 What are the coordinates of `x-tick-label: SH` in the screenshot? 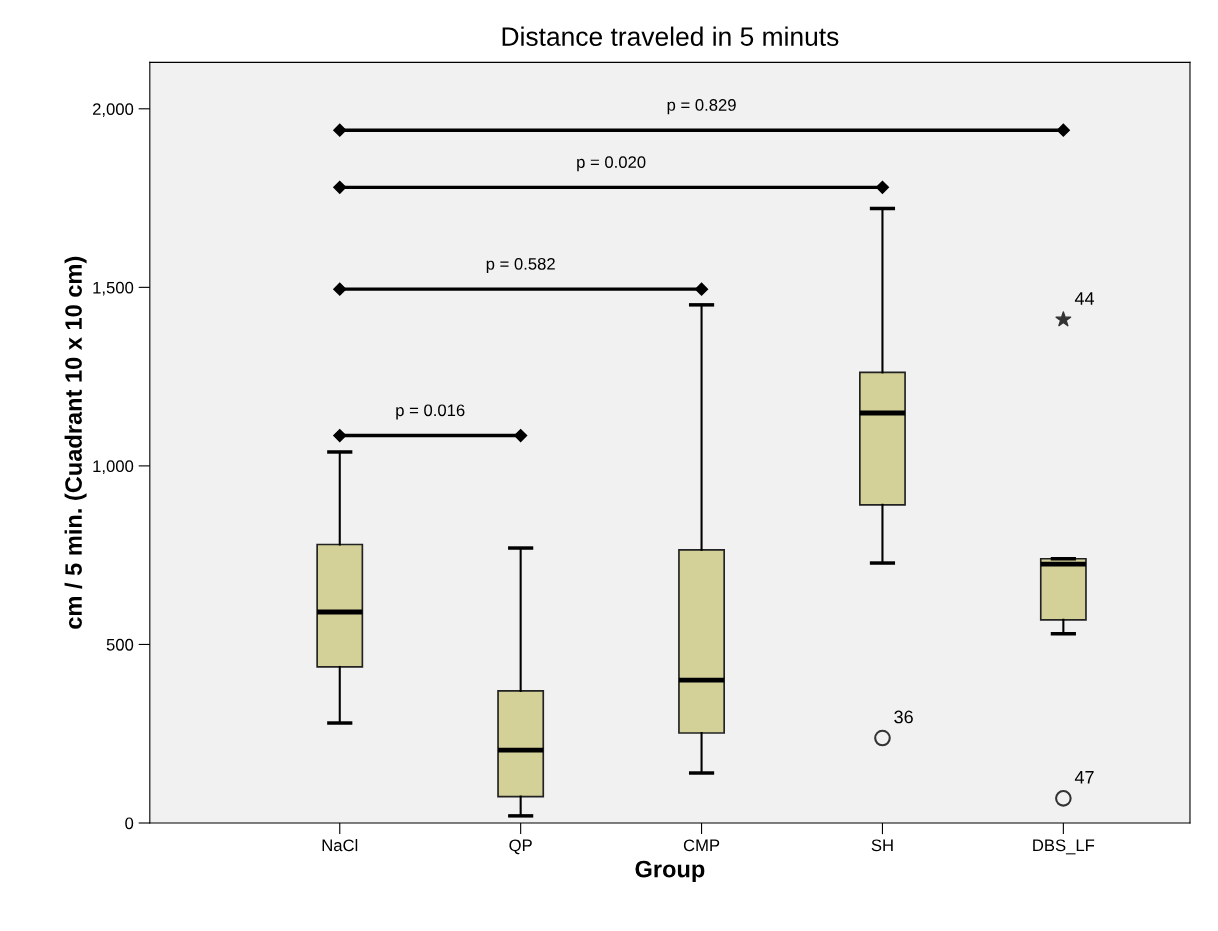 It's located at (882, 845).